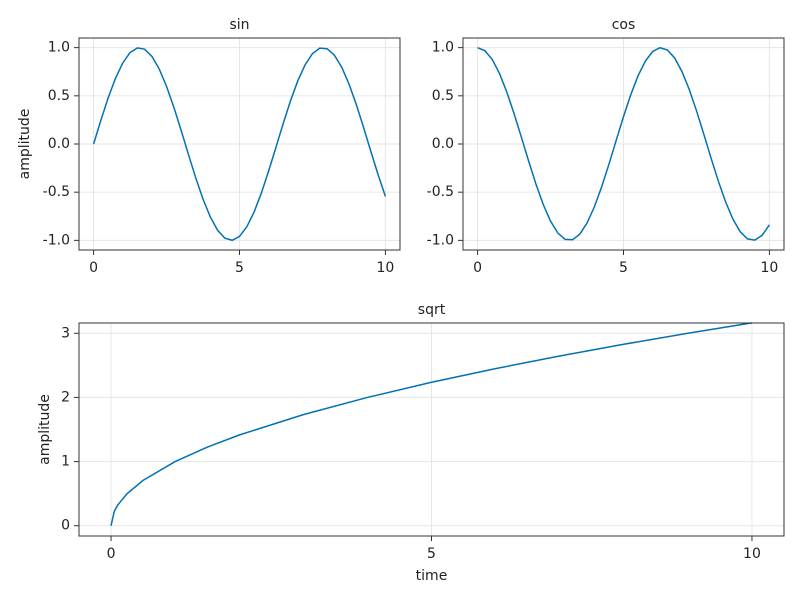 The width and height of the screenshot is (800, 600). Describe the element at coordinates (65, 333) in the screenshot. I see `y-tick-label: 3` at that location.